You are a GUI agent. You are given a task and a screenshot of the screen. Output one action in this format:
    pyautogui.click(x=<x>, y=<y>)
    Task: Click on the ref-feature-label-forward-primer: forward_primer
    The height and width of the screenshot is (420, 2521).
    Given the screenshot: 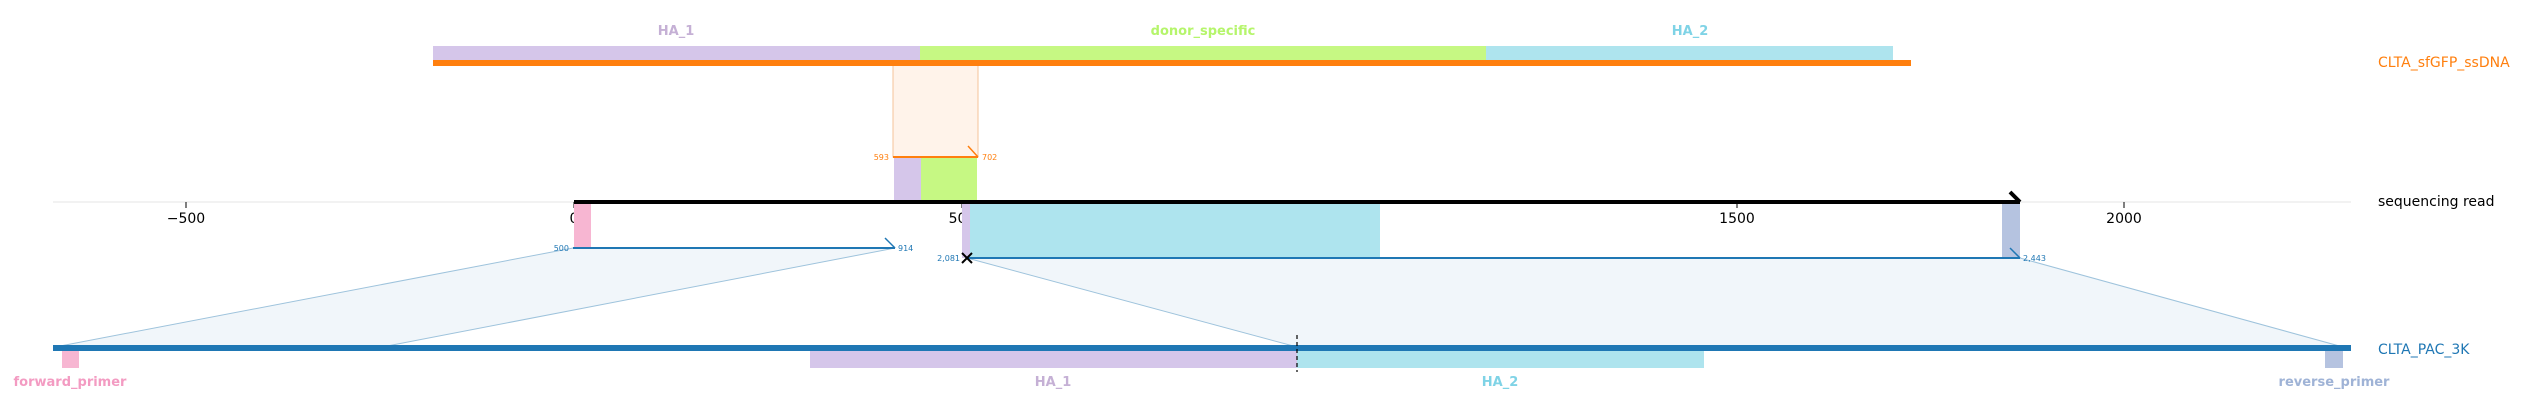 What is the action you would take?
    pyautogui.click(x=71, y=382)
    